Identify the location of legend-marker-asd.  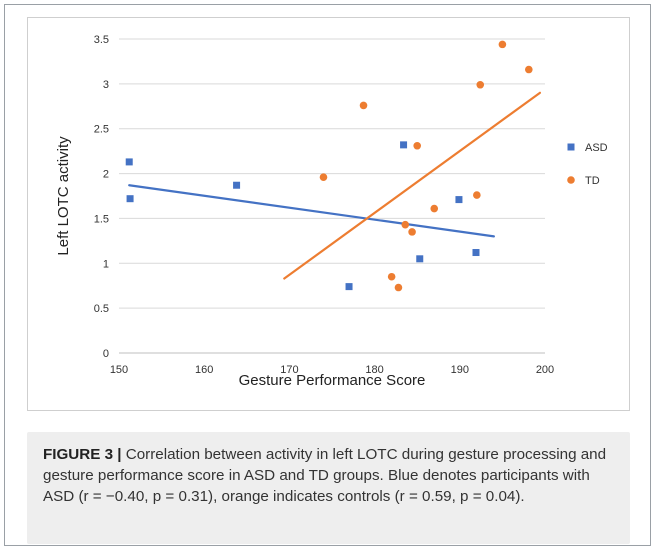
(571, 147).